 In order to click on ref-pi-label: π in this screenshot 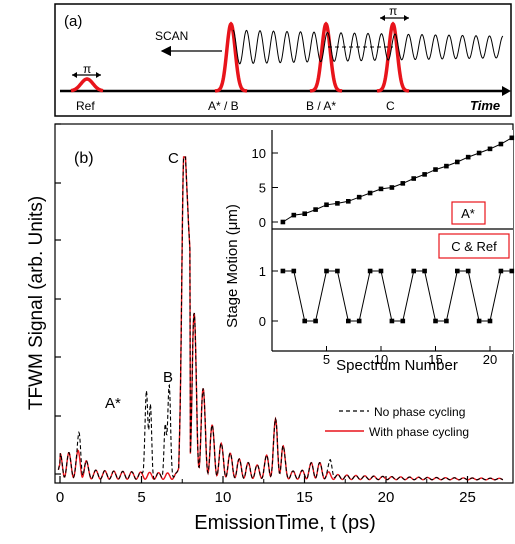, I will do `click(87, 69)`.